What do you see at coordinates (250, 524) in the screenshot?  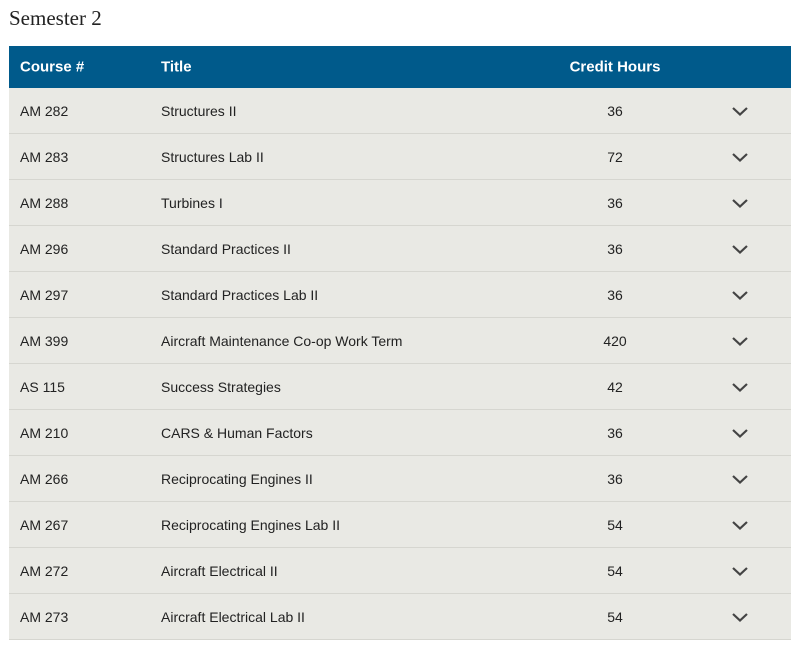 I see `table-cell: Reciprocating Engines Lab II` at bounding box center [250, 524].